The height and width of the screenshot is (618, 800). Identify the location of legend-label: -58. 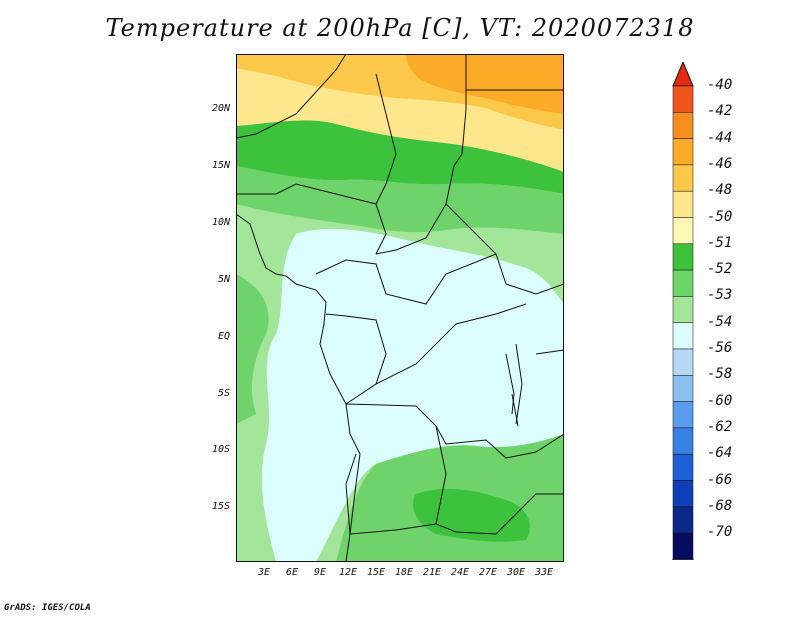
(720, 374).